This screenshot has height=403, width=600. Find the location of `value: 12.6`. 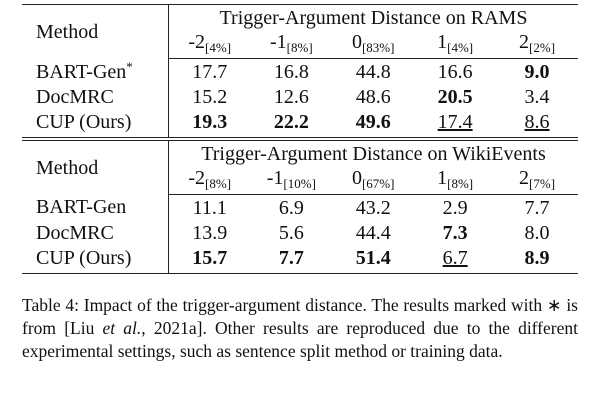

value: 12.6 is located at coordinates (291, 96).